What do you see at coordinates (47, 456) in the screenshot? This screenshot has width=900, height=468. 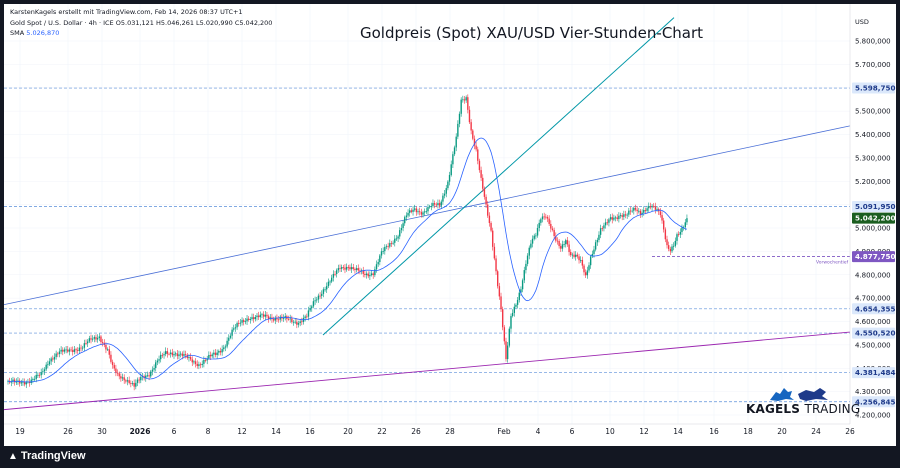 I see `tradingview-logo: ▲ TradingView` at bounding box center [47, 456].